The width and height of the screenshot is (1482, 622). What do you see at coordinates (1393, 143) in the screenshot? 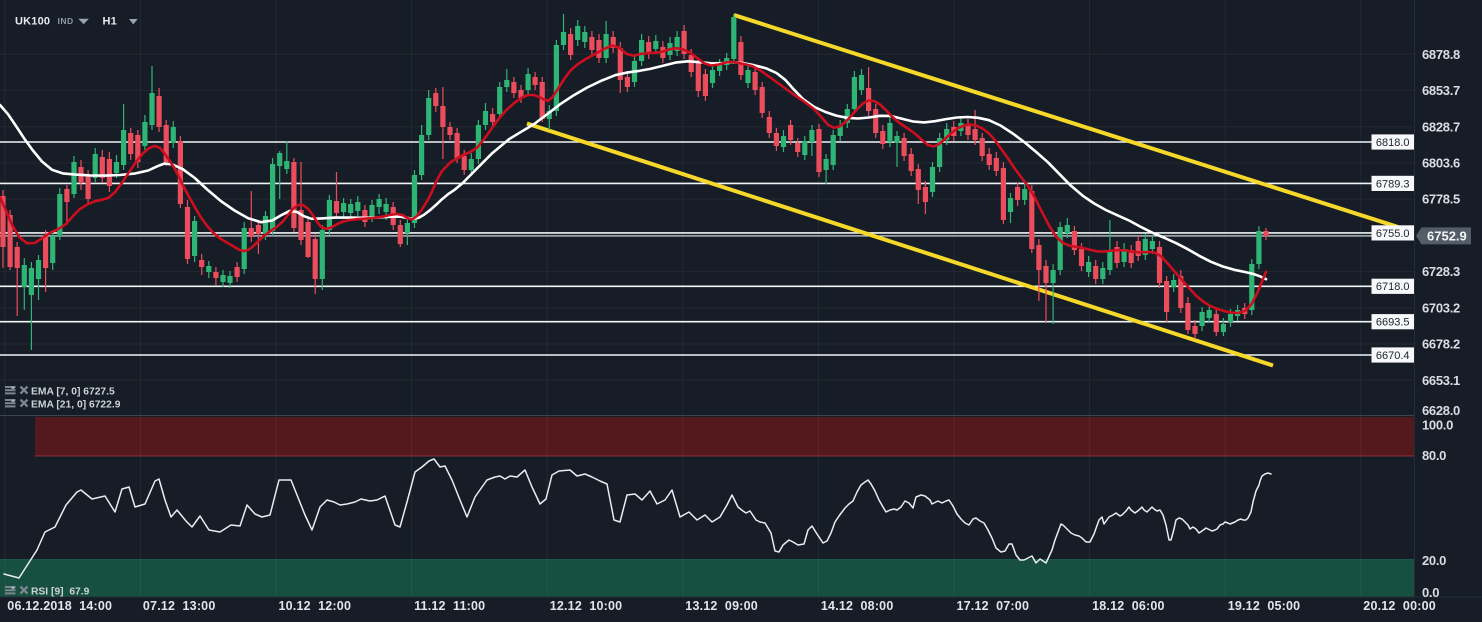
I see `svg-text: 6818.0` at bounding box center [1393, 143].